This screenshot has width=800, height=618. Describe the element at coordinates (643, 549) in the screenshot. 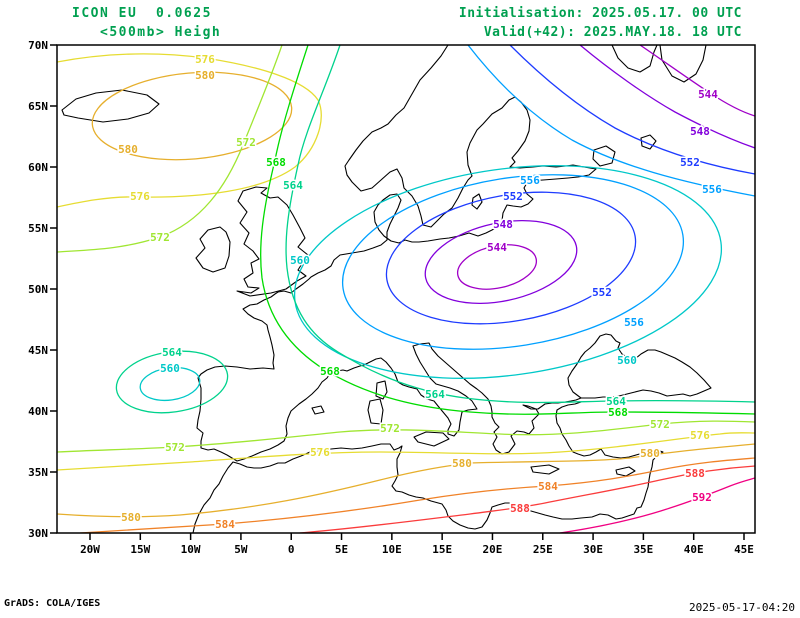

I see `lon-tick-label: 35E` at that location.